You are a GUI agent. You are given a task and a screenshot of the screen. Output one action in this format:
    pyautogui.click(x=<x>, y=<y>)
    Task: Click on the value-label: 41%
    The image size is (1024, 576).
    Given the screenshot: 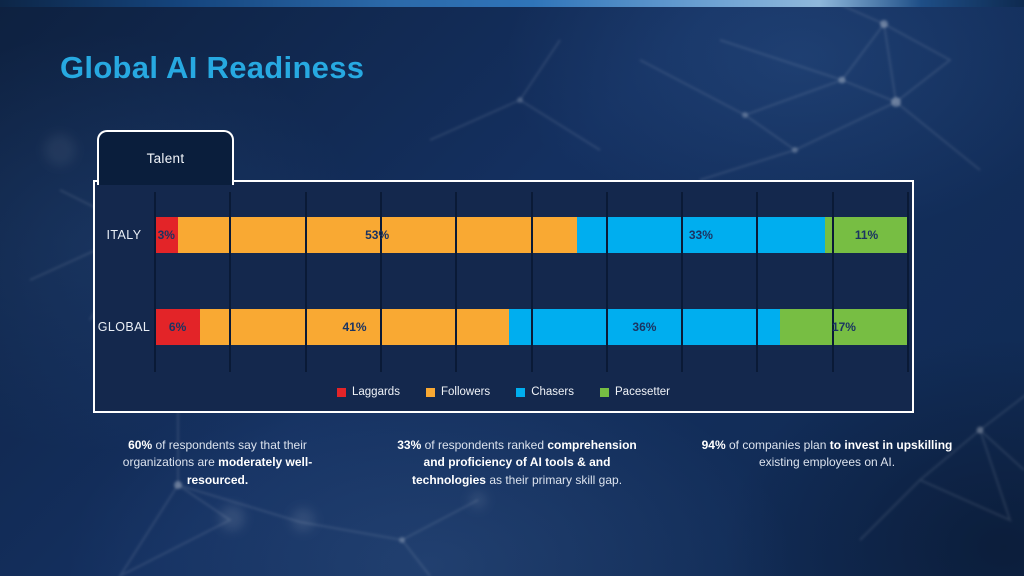 What is the action you would take?
    pyautogui.click(x=354, y=327)
    